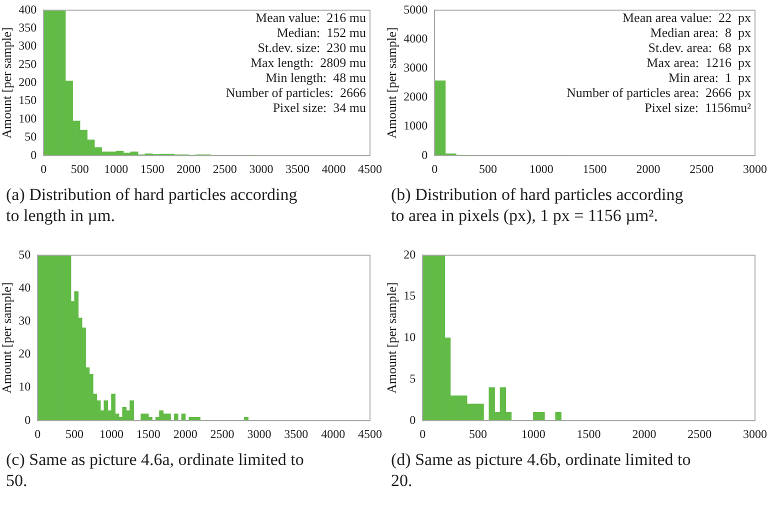 This screenshot has height=515, width=771. What do you see at coordinates (27, 63) in the screenshot?
I see `y-tick-label: 250` at bounding box center [27, 63].